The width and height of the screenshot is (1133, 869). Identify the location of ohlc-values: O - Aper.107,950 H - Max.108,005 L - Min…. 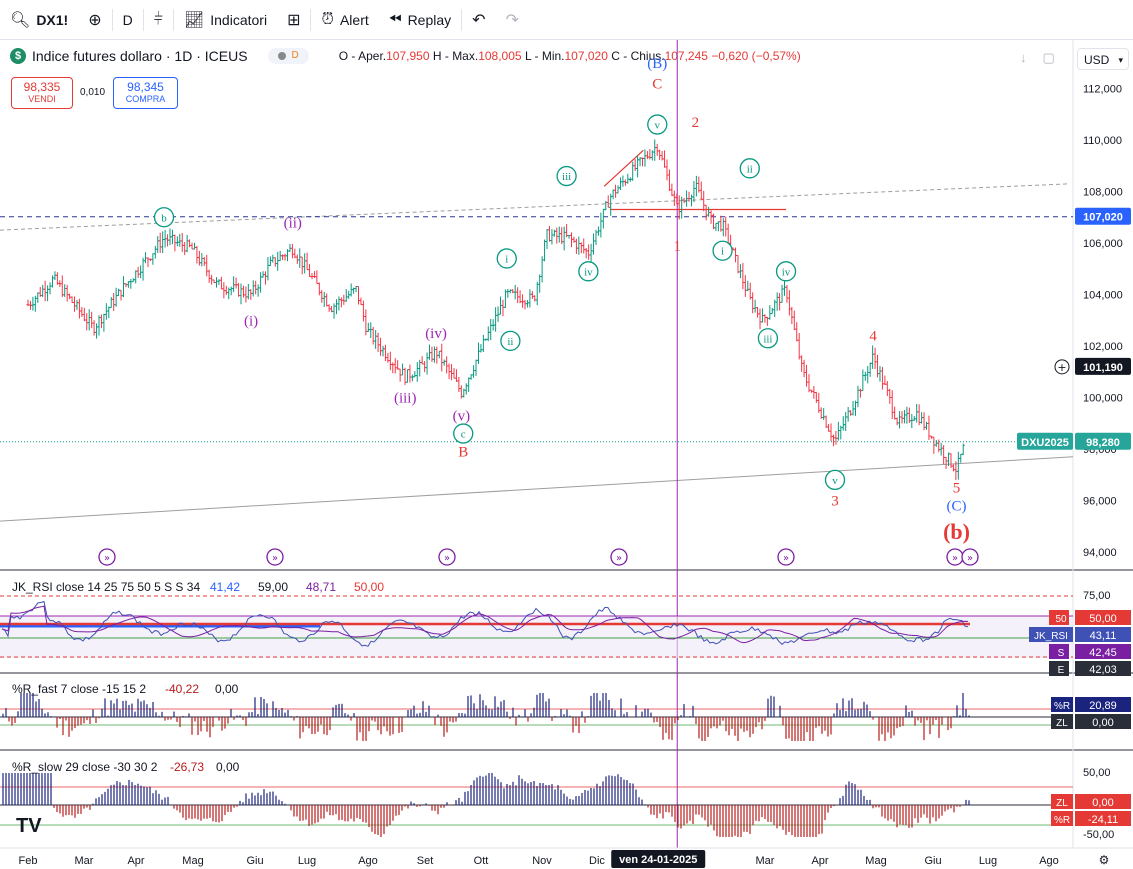
(570, 56).